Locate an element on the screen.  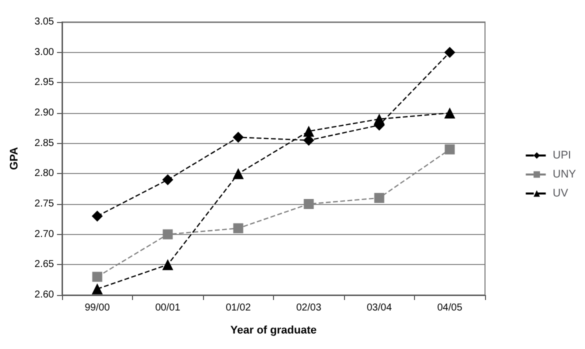
y-tick-label: 2.65 is located at coordinates (44, 264).